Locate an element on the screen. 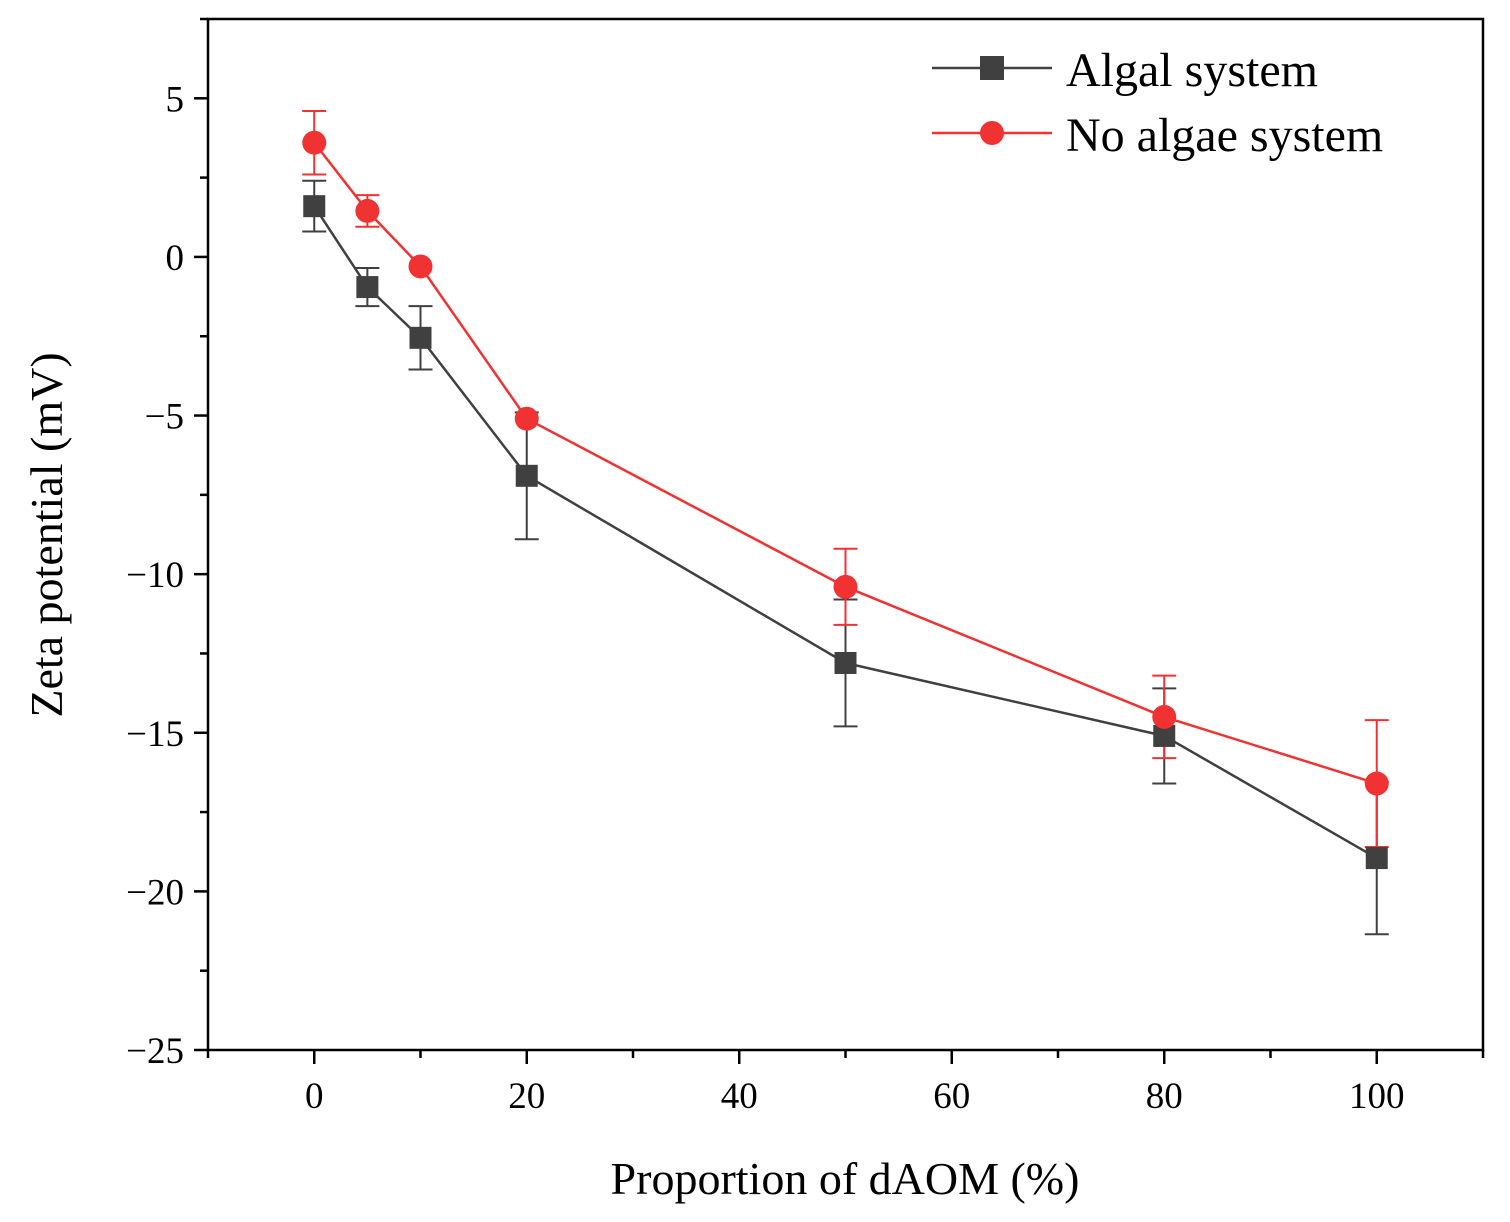  legend-marker-square is located at coordinates (992, 68).